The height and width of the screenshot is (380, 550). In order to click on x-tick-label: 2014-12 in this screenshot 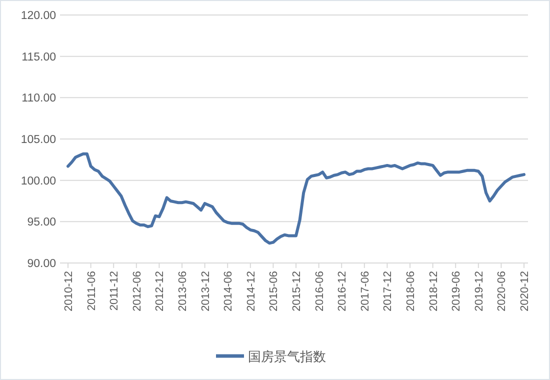, I will do `click(251, 291)`.